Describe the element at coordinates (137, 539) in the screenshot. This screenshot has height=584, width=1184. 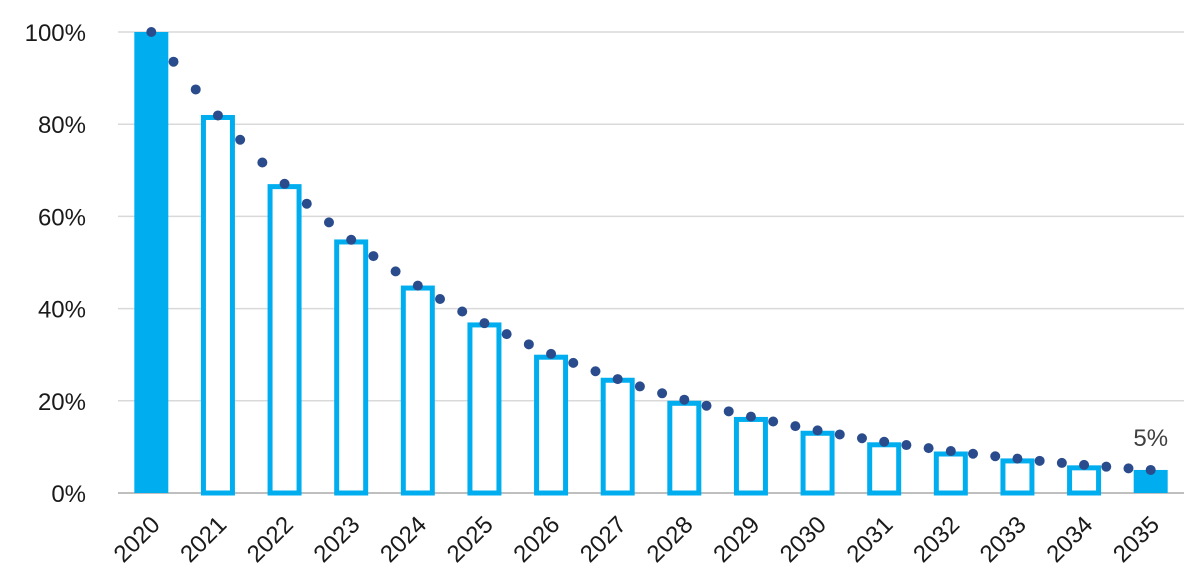
I see `x-tick-label-2020: 2020` at that location.